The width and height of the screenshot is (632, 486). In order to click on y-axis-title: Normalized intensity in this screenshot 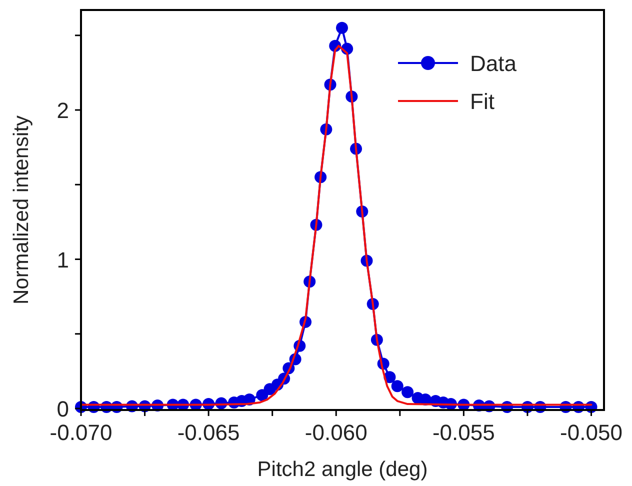, I will do `click(21, 209)`.